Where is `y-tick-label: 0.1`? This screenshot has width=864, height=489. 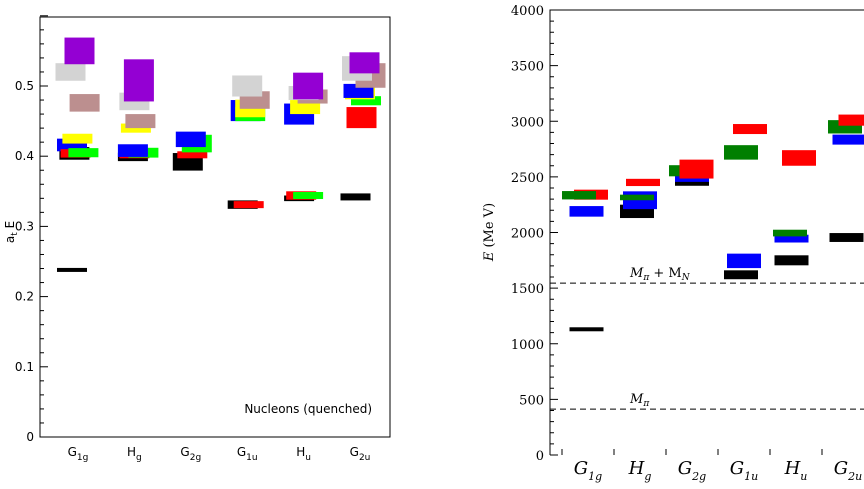
y-tick-label: 0.1 is located at coordinates (24, 367).